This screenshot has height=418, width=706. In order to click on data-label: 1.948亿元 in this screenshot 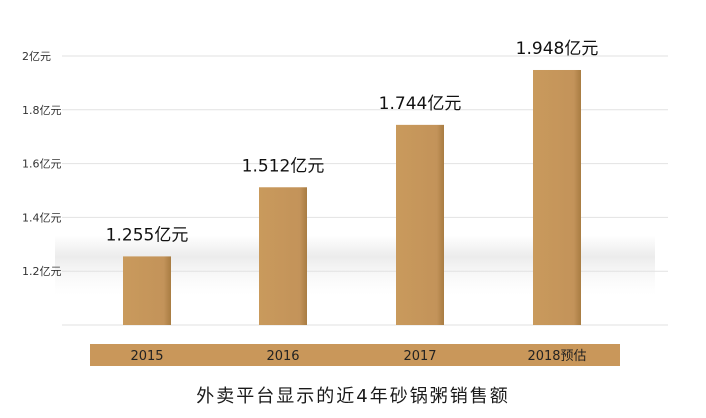, I will do `click(557, 49)`.